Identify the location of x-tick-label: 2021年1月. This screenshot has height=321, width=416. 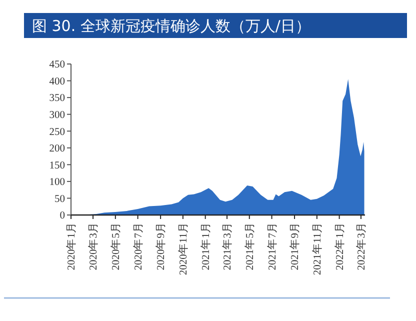
(206, 246).